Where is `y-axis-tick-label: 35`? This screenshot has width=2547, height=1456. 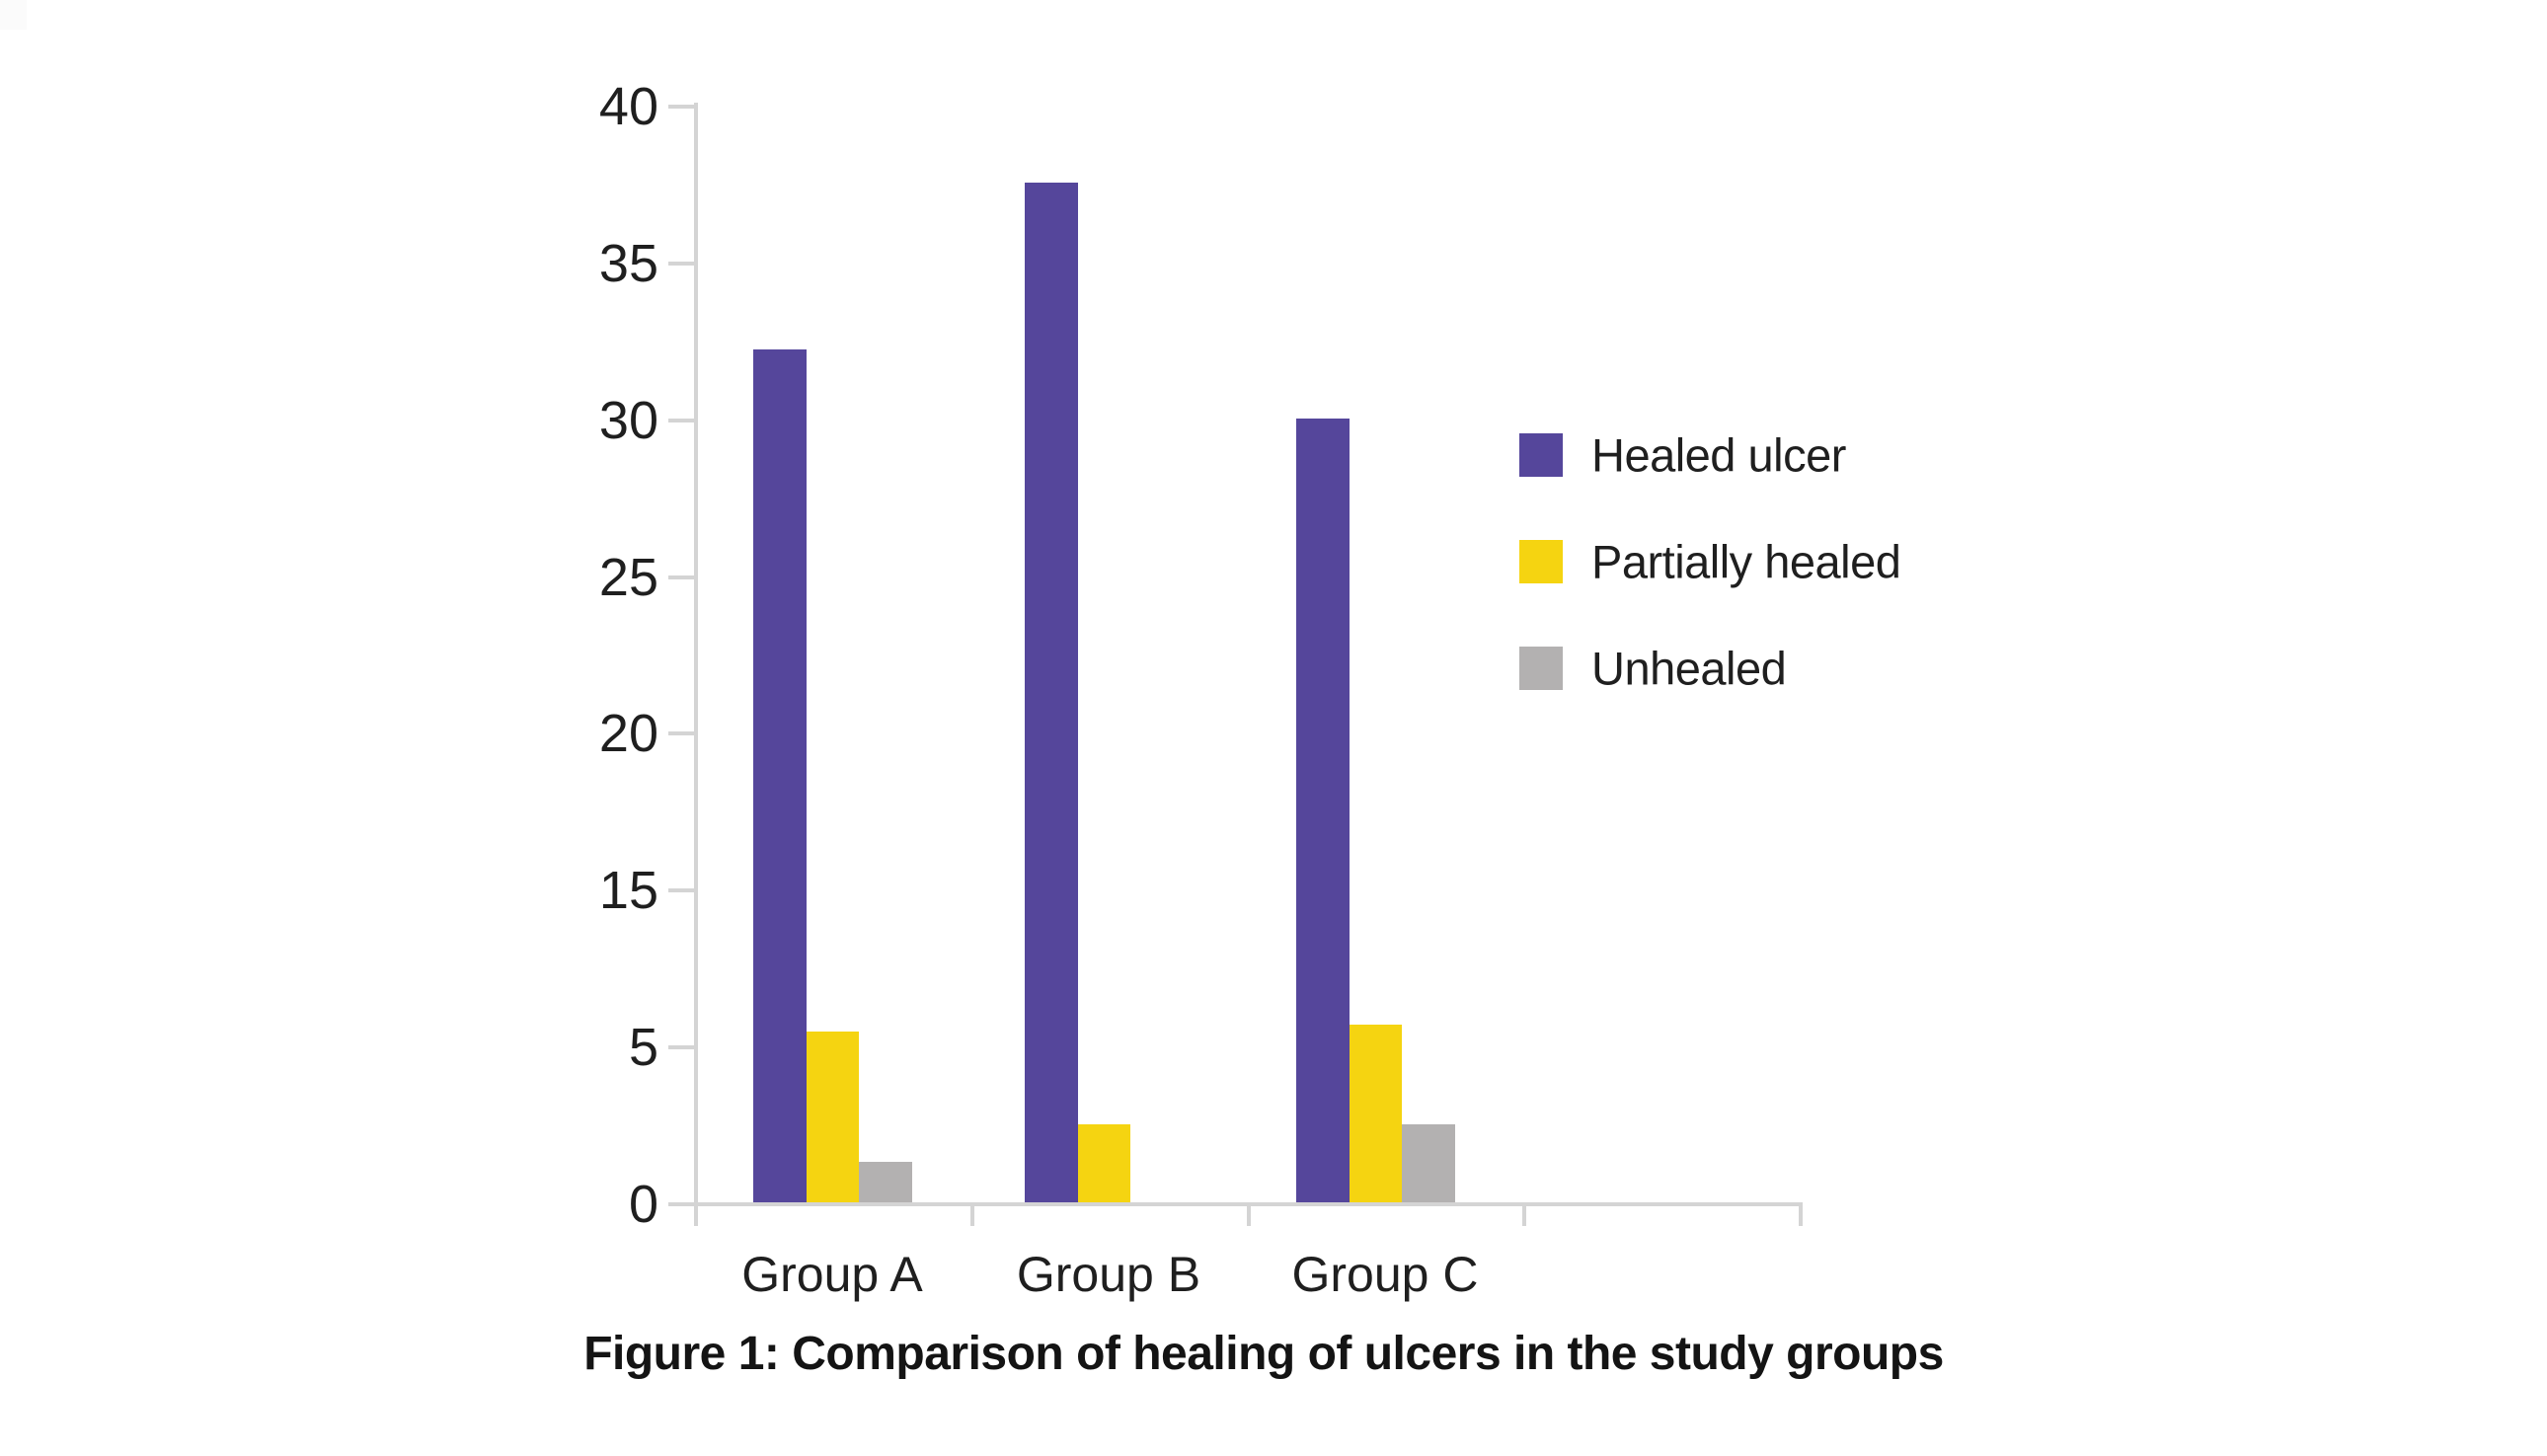 y-axis-tick-label: 35 is located at coordinates (628, 263).